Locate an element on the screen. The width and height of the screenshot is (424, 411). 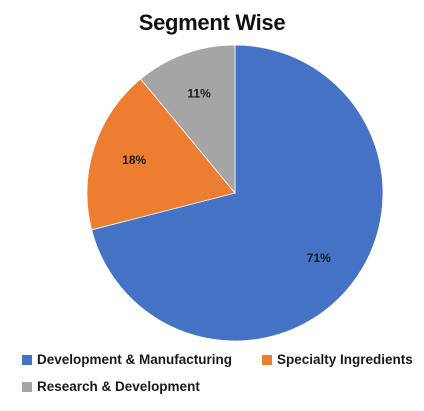
legend-label: Research & Development is located at coordinates (118, 386).